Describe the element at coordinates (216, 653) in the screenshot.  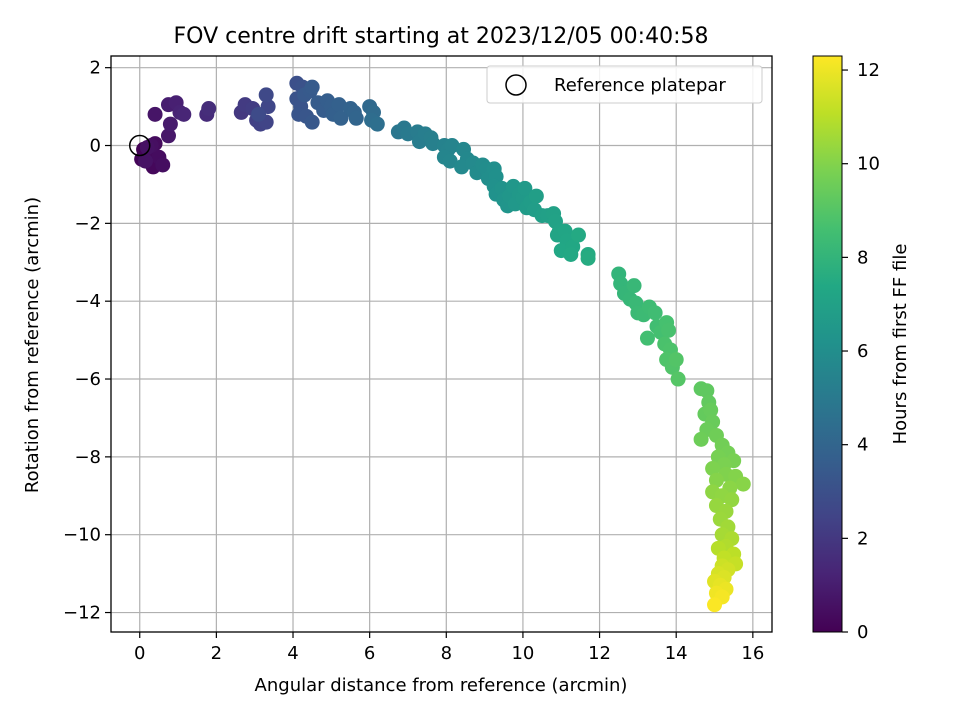
I see `x-tick-label: 2` at that location.